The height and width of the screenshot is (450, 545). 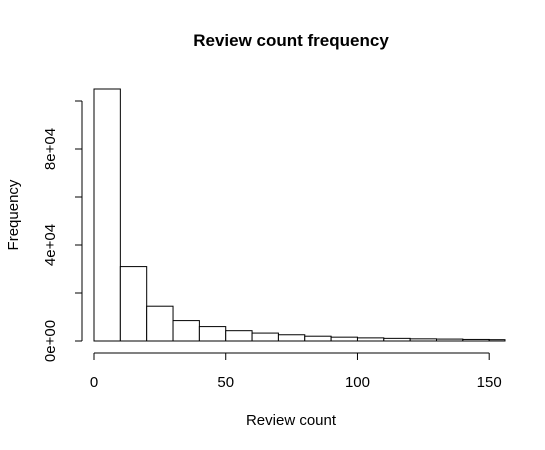 What do you see at coordinates (225, 382) in the screenshot?
I see `x-tick-label-1: 50` at bounding box center [225, 382].